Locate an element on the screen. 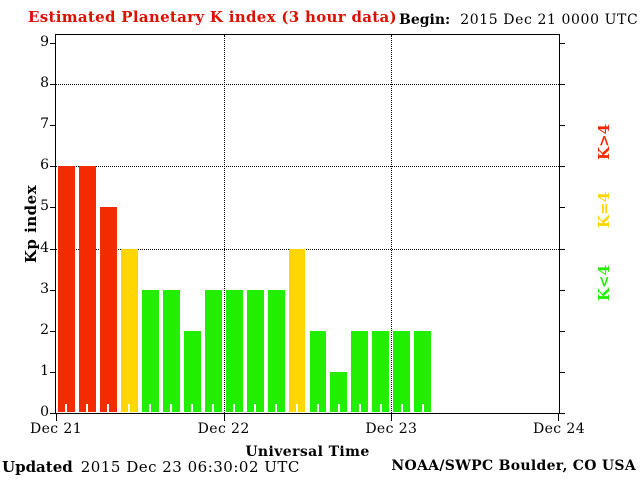  legend-label: K<4 is located at coordinates (604, 283).